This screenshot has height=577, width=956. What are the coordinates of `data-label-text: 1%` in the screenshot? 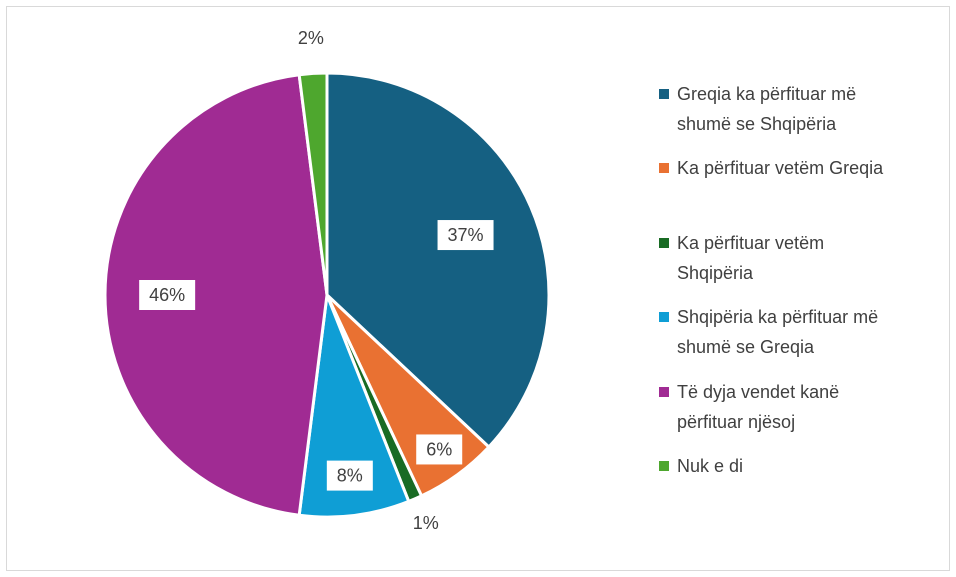 It's located at (426, 523).